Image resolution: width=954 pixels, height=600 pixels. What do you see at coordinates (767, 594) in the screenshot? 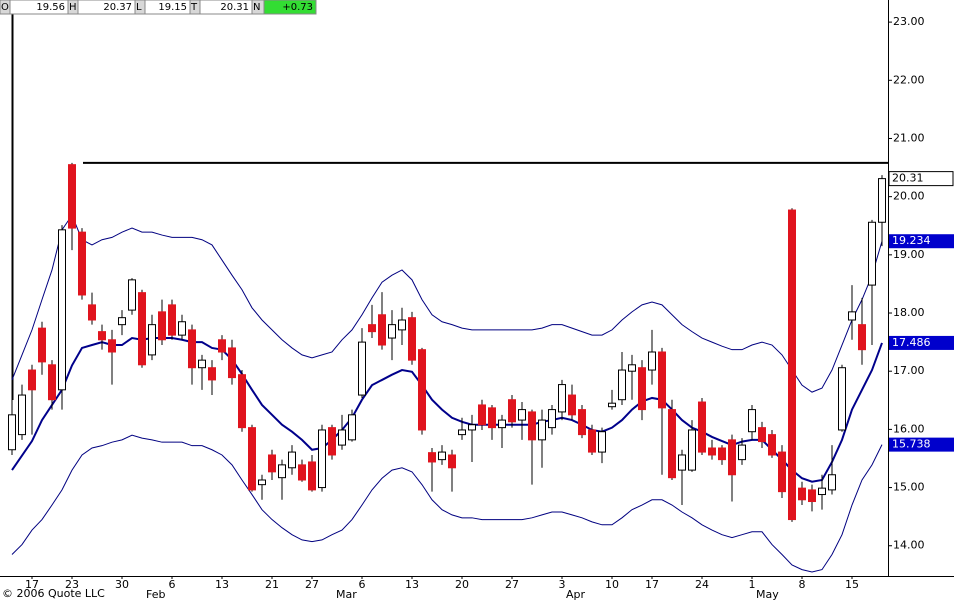
I see `month-label: May` at bounding box center [767, 594].